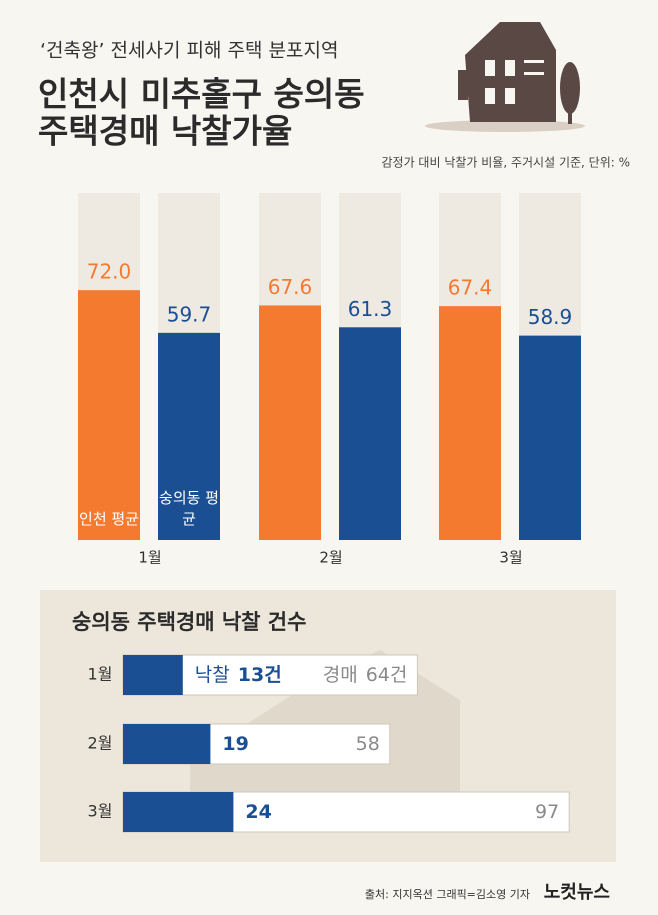  I want to click on value-label: 97, so click(547, 812).